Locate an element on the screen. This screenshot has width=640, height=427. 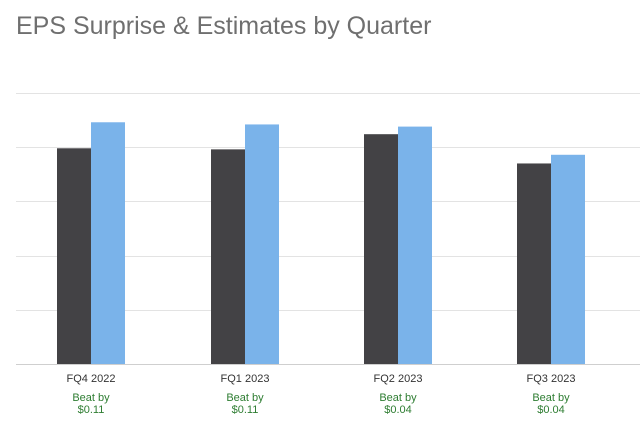
estimate-bar-fq4-2022 is located at coordinates (74, 256).